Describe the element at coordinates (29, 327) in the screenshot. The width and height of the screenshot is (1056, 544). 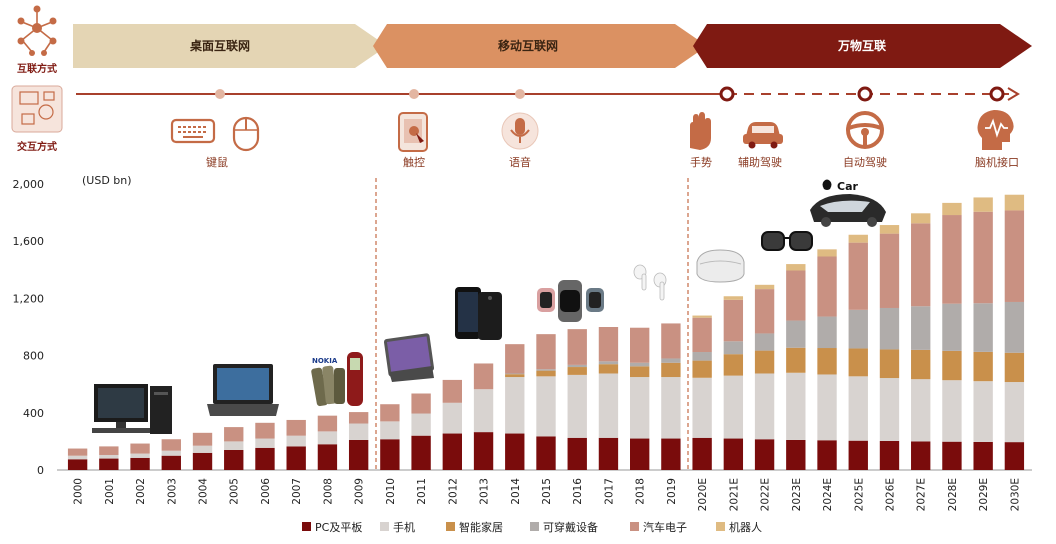
I see `y-axis-ticks: 0 400 800 1,200 1,600 2,000` at that location.